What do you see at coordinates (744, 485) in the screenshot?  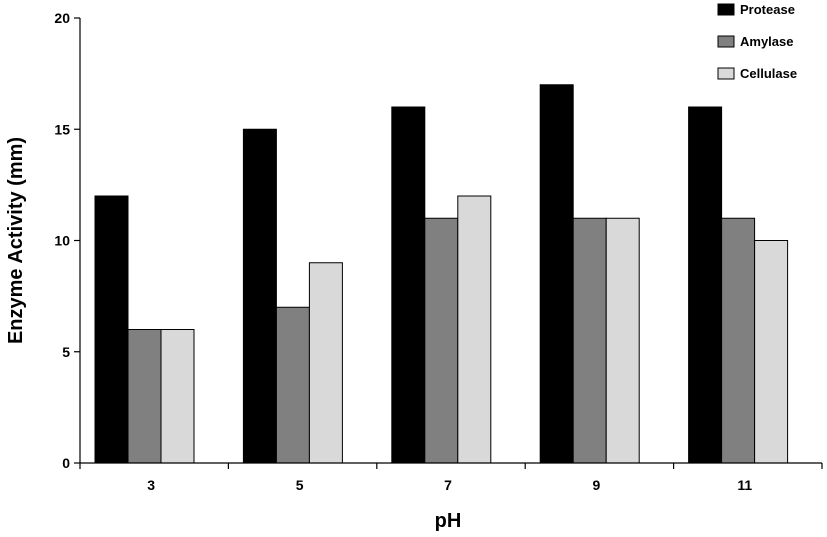 I see `x-tick-label: 11` at bounding box center [744, 485].